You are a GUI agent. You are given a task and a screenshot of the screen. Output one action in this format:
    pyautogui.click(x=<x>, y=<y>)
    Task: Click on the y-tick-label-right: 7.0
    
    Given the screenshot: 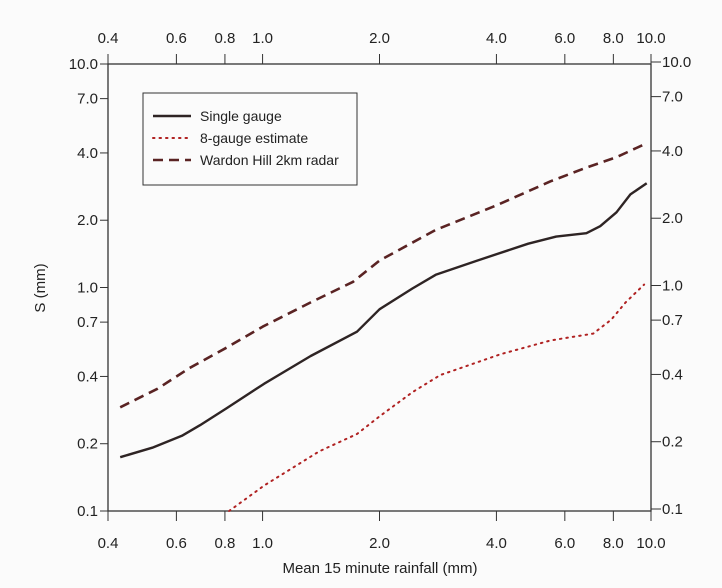 What is the action you would take?
    pyautogui.click(x=672, y=97)
    